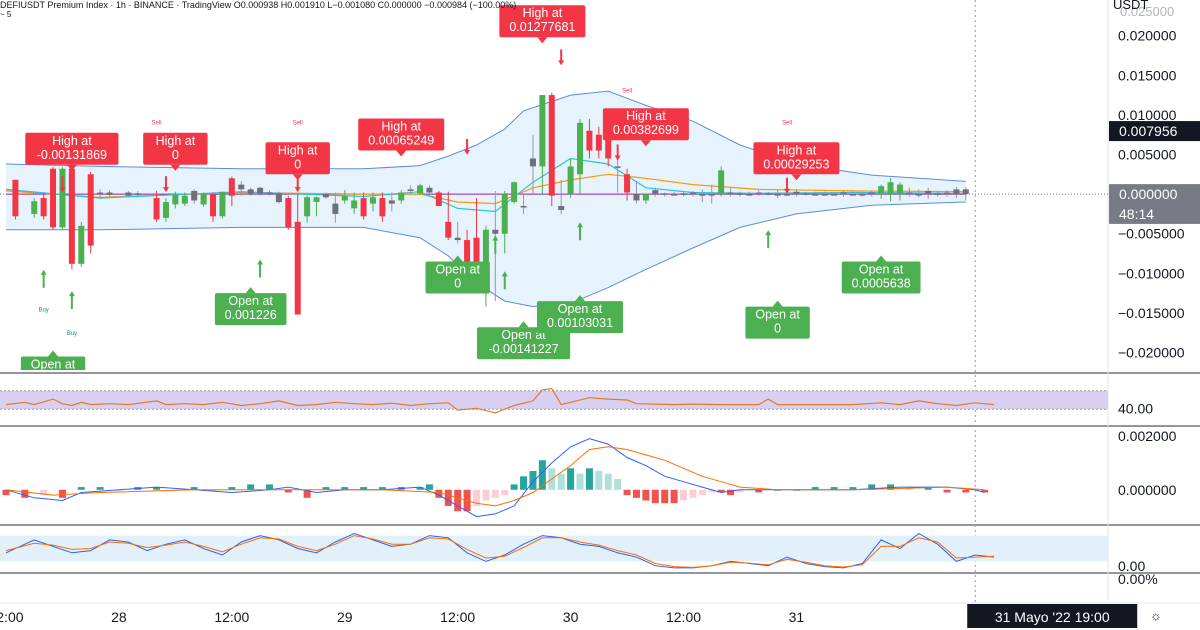  Describe the element at coordinates (157, 123) in the screenshot. I see `signal-small-label: Sell` at that location.